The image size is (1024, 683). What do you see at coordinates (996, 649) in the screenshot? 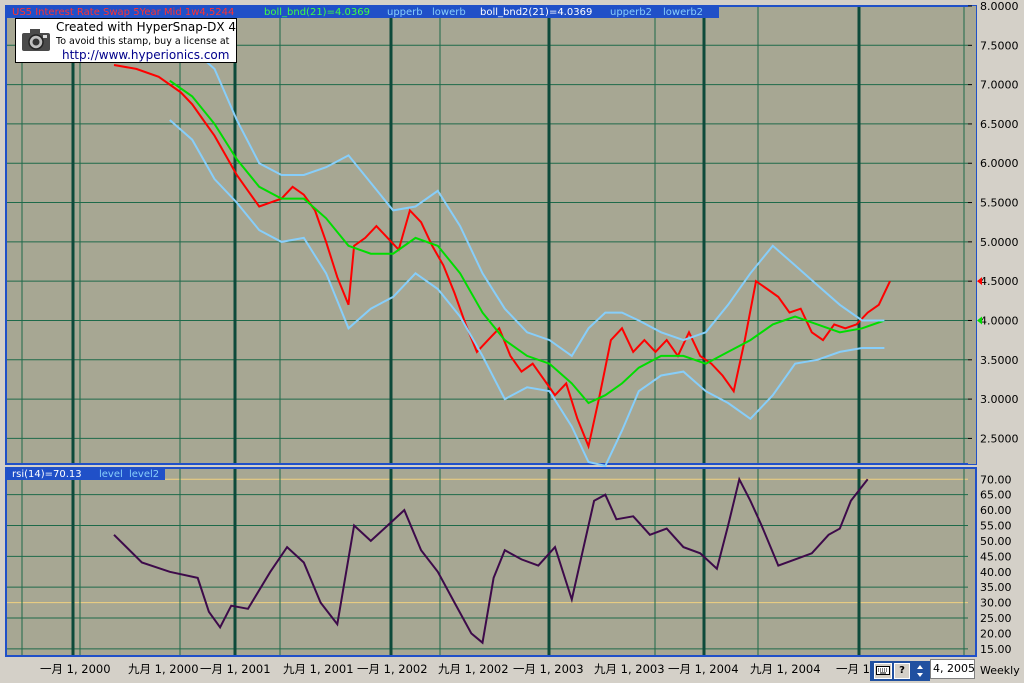
I see `rsi-y-tick-label: 15.00` at bounding box center [996, 649].